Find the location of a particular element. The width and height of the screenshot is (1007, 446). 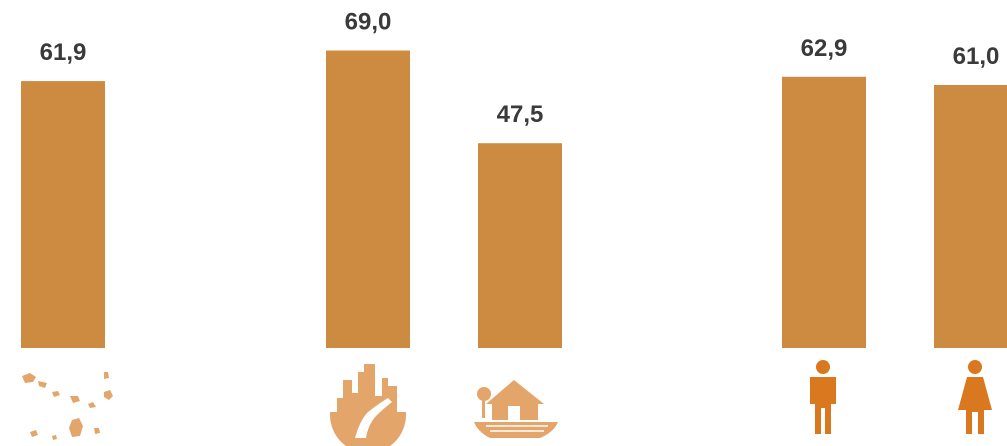

female-person-icon is located at coordinates (975, 397).